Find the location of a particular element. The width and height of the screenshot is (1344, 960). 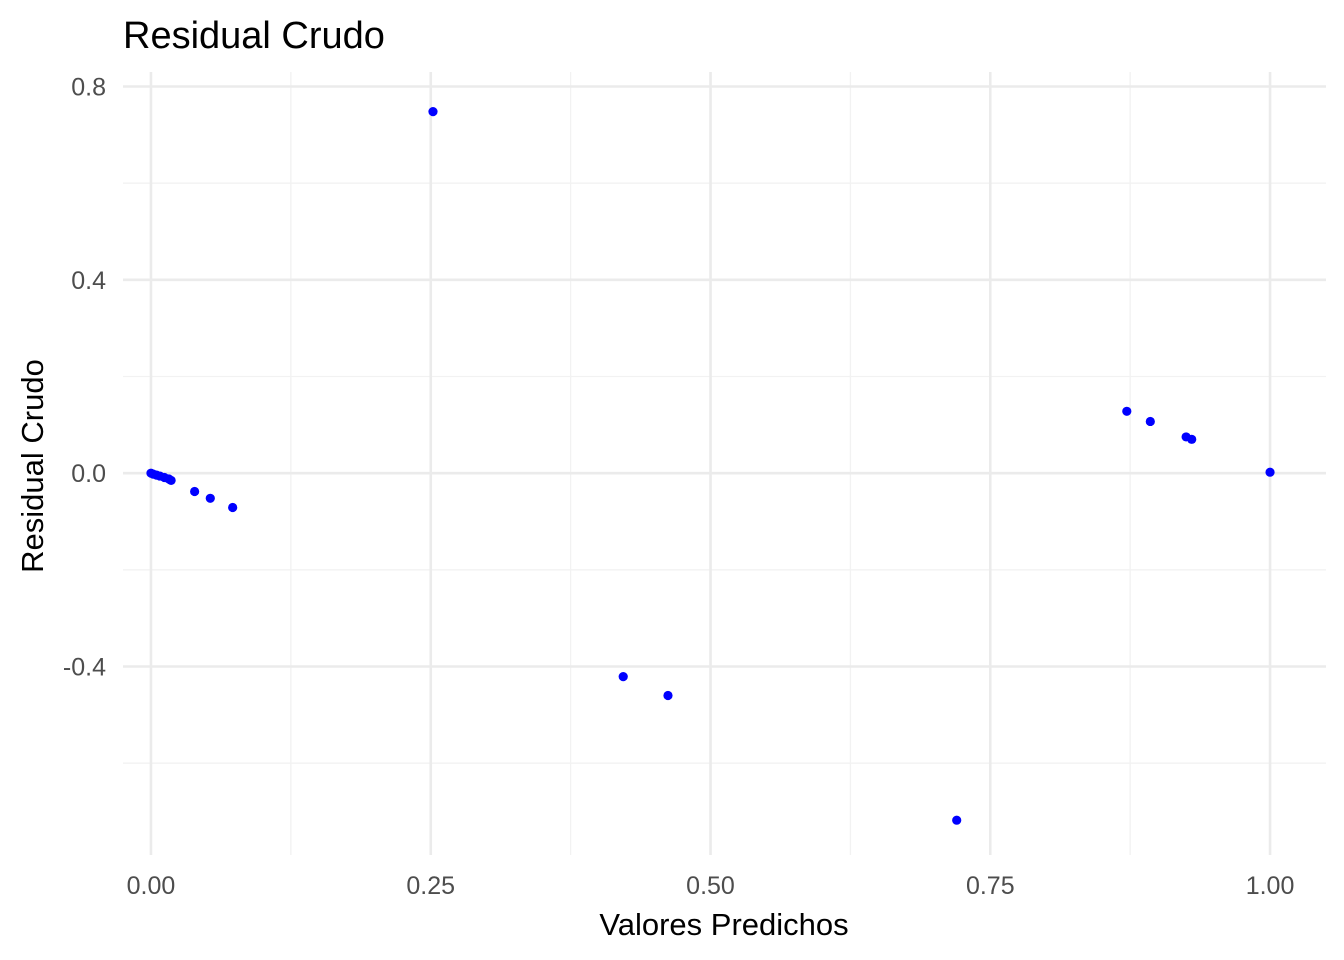

y-tick-label: 0.0 is located at coordinates (88, 474).